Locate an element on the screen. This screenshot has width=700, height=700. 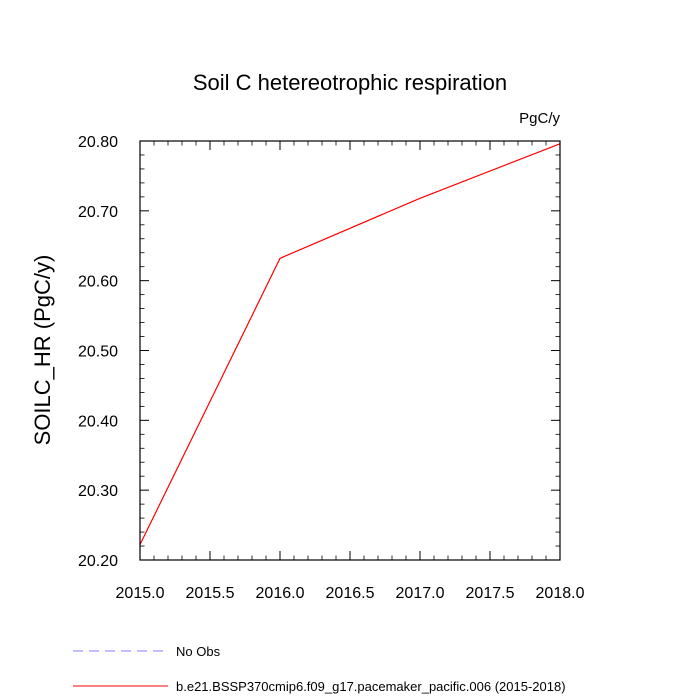
y-tick-label: 20.30 is located at coordinates (98, 491).